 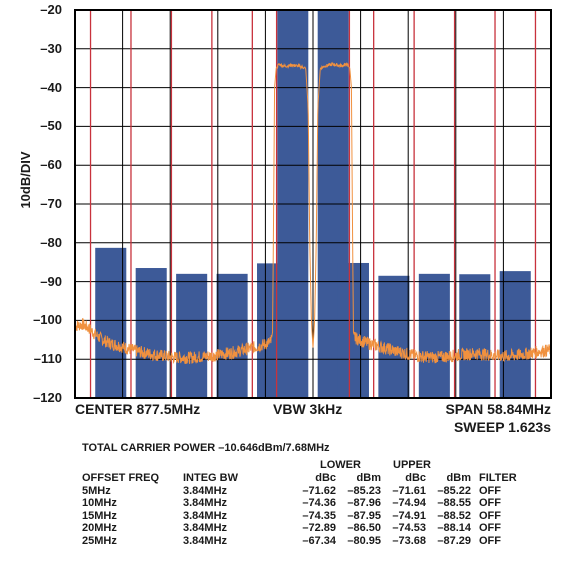 I want to click on cell-upper-dbc: –74.91, so click(x=409, y=515).